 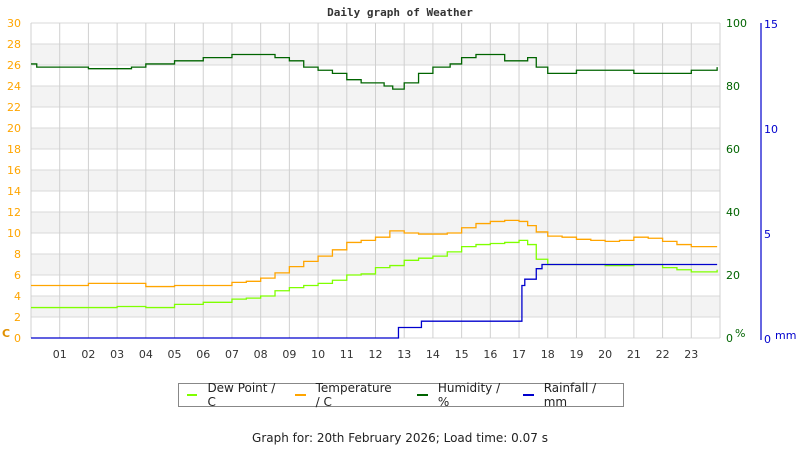 What do you see at coordinates (14, 128) in the screenshot?
I see `y-tick-label-c: 20` at bounding box center [14, 128].